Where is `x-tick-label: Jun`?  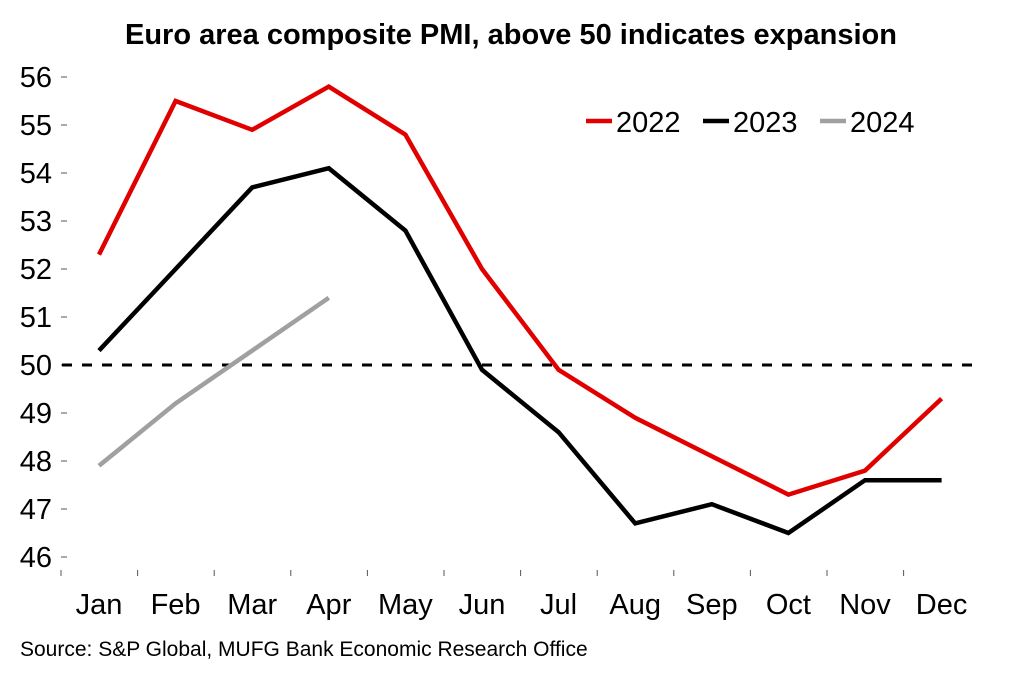
x-tick-label: Jun is located at coordinates (482, 605).